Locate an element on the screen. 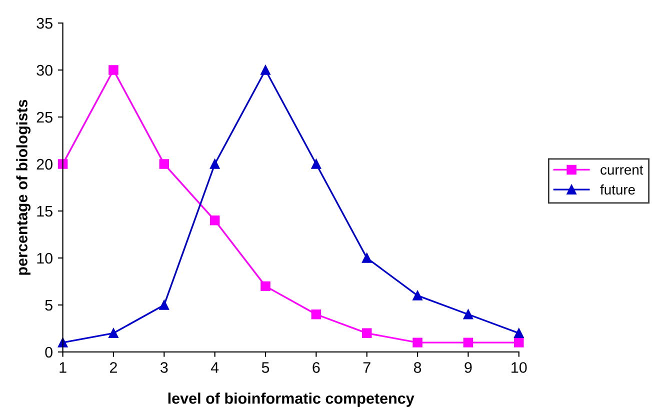 This screenshot has width=661, height=419. y-tick-label: 10 is located at coordinates (44, 258).